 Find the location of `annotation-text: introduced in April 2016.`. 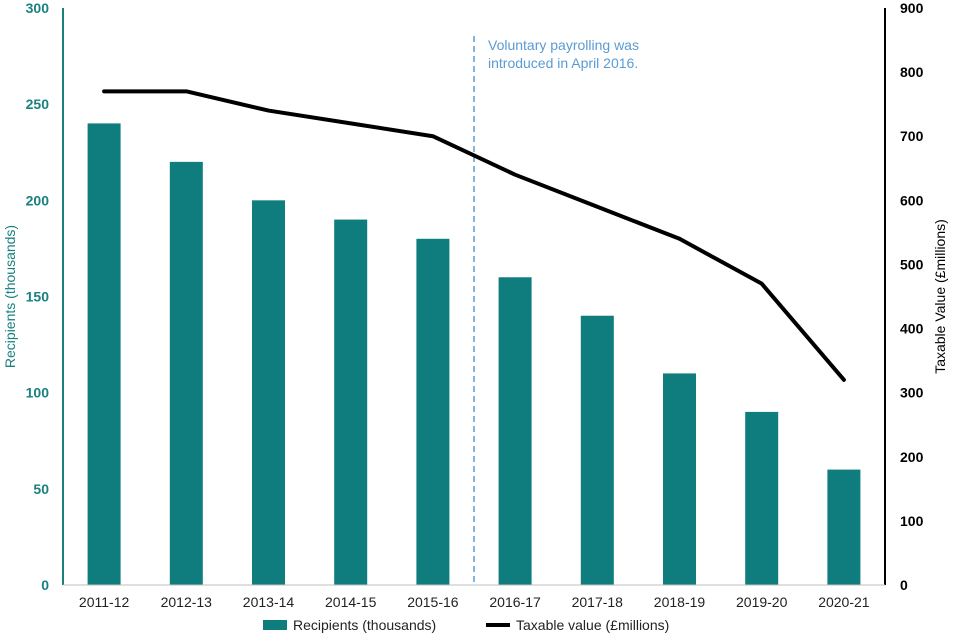

annotation-text: introduced in April 2016. is located at coordinates (563, 63).